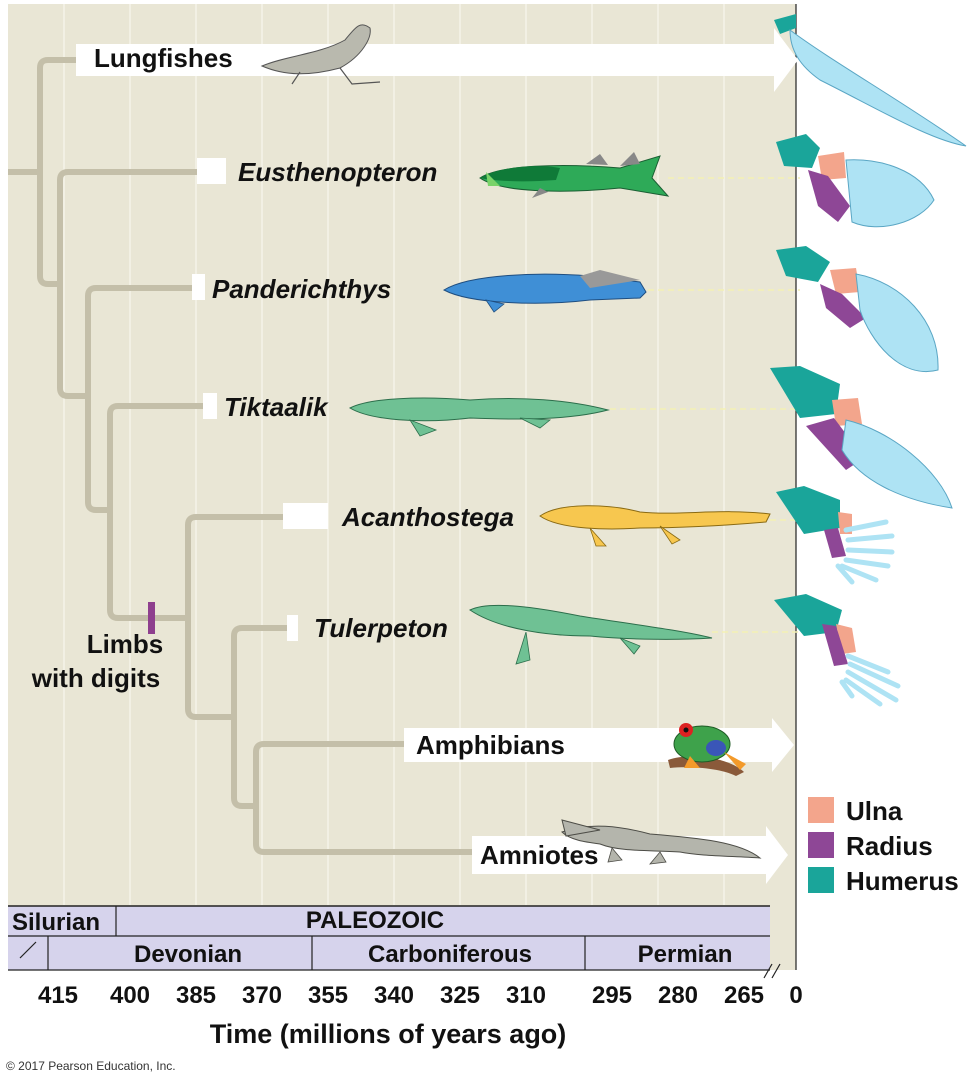 Image resolution: width=976 pixels, height=1080 pixels. I want to click on tick-label: 265, so click(744, 995).